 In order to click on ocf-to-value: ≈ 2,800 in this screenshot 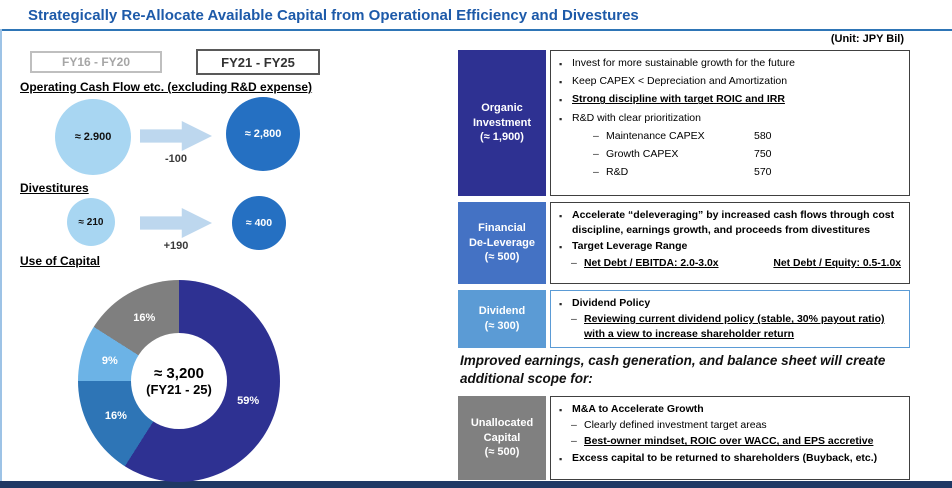, I will do `click(263, 134)`.